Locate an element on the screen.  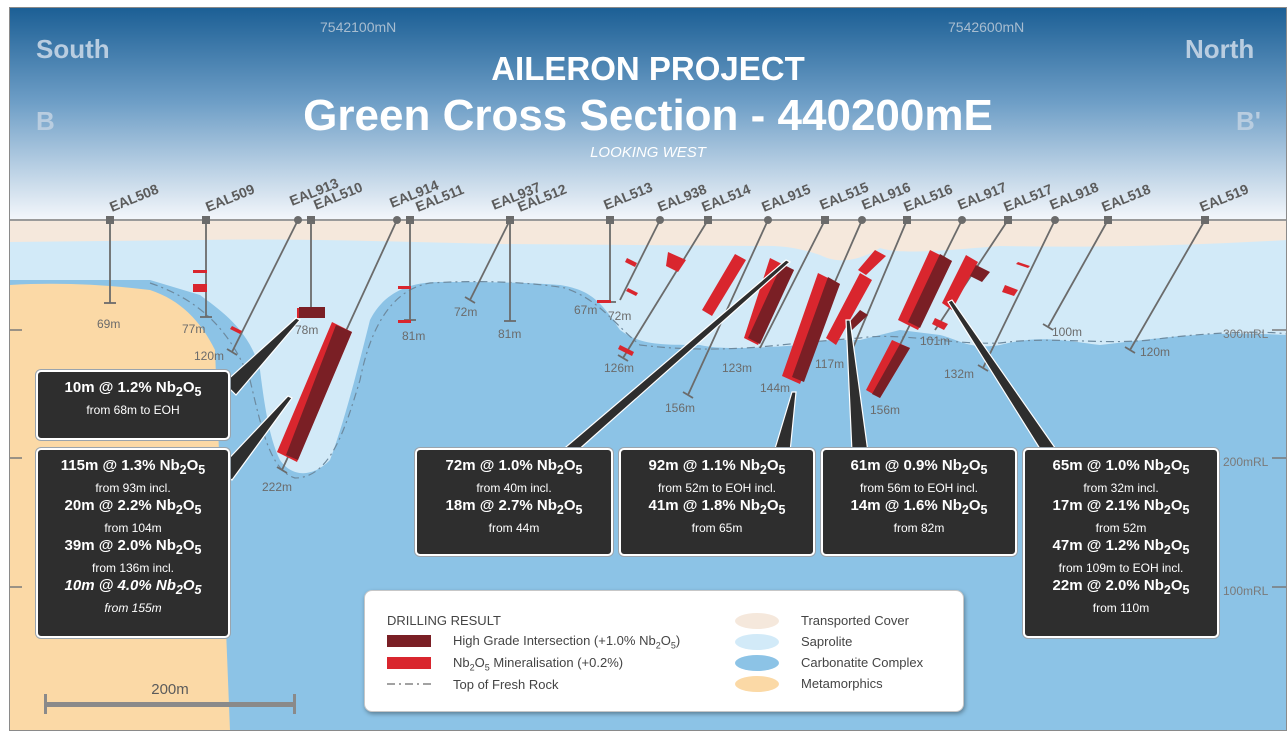
result-interval: from 104m is located at coordinates (133, 528).